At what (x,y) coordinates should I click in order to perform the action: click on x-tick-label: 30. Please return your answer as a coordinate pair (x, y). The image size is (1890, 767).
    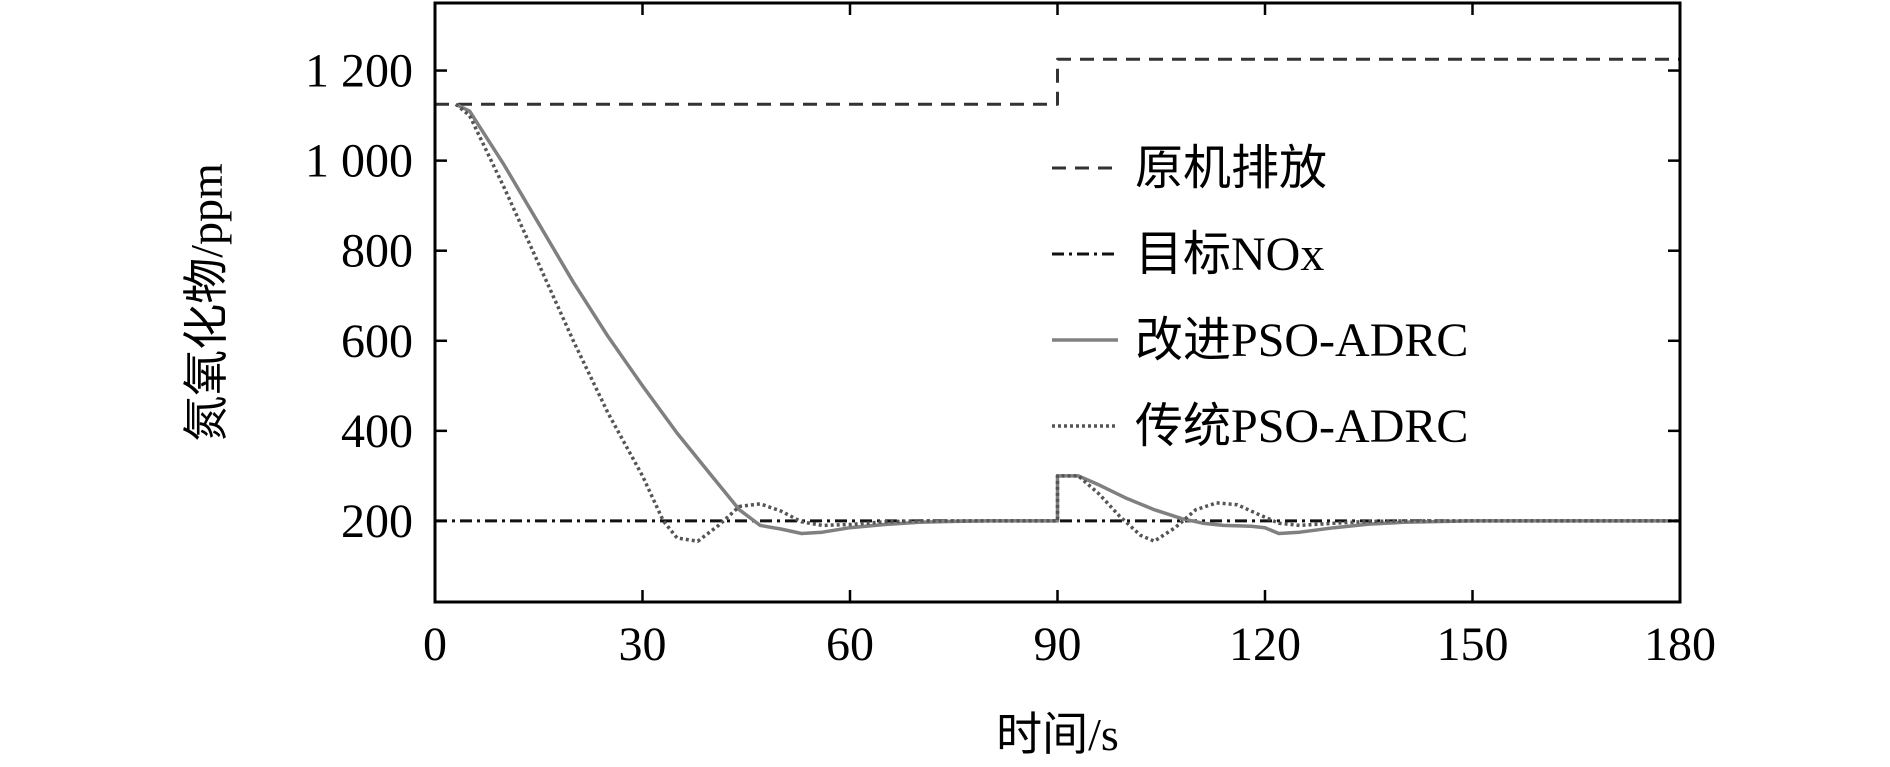
    Looking at the image, I should click on (643, 644).